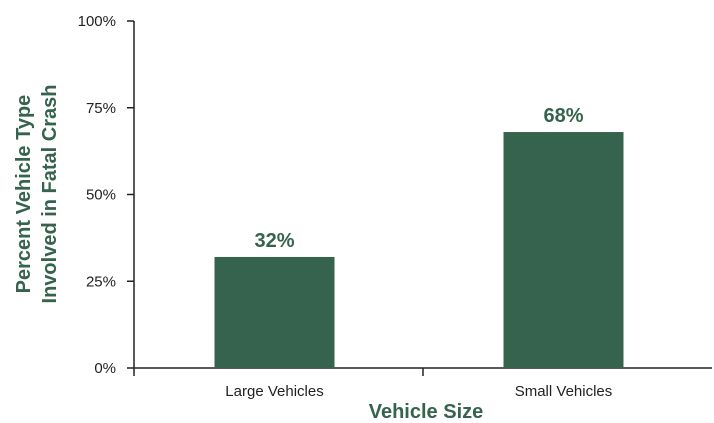 Image resolution: width=714 pixels, height=423 pixels. Describe the element at coordinates (274, 241) in the screenshot. I see `bar-data-label: 32%` at that location.